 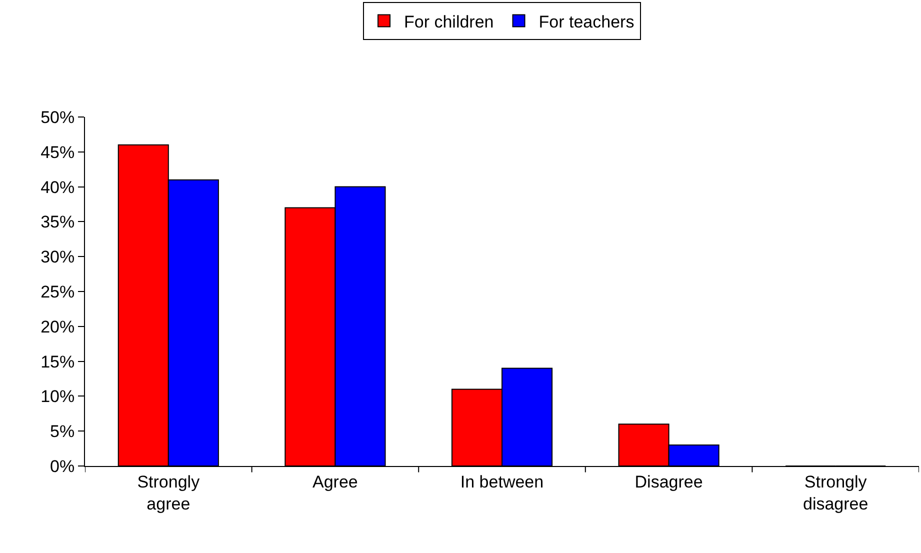 What do you see at coordinates (502, 482) in the screenshot?
I see `x-tick-label: In between` at bounding box center [502, 482].